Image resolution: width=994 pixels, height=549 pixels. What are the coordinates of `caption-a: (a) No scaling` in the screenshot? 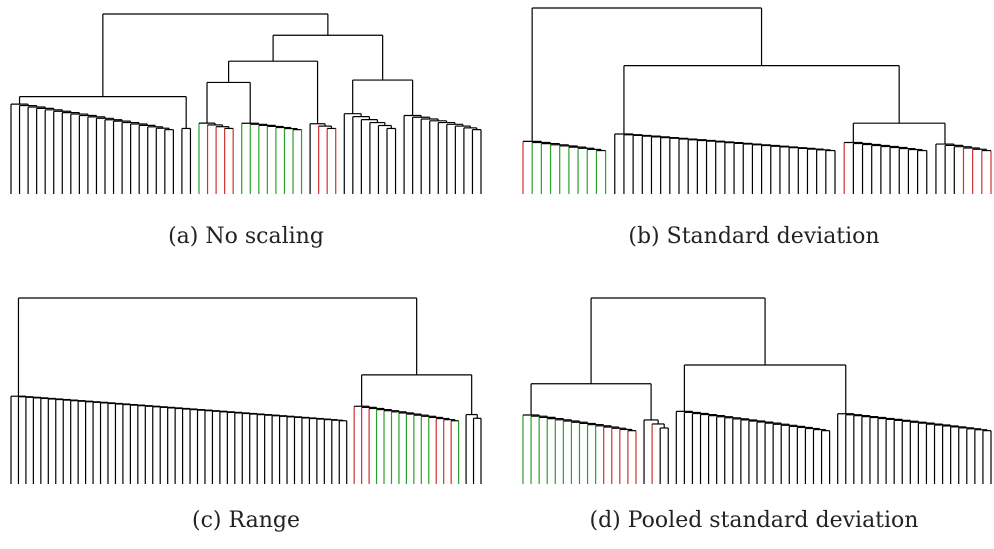 It's located at (246, 236).